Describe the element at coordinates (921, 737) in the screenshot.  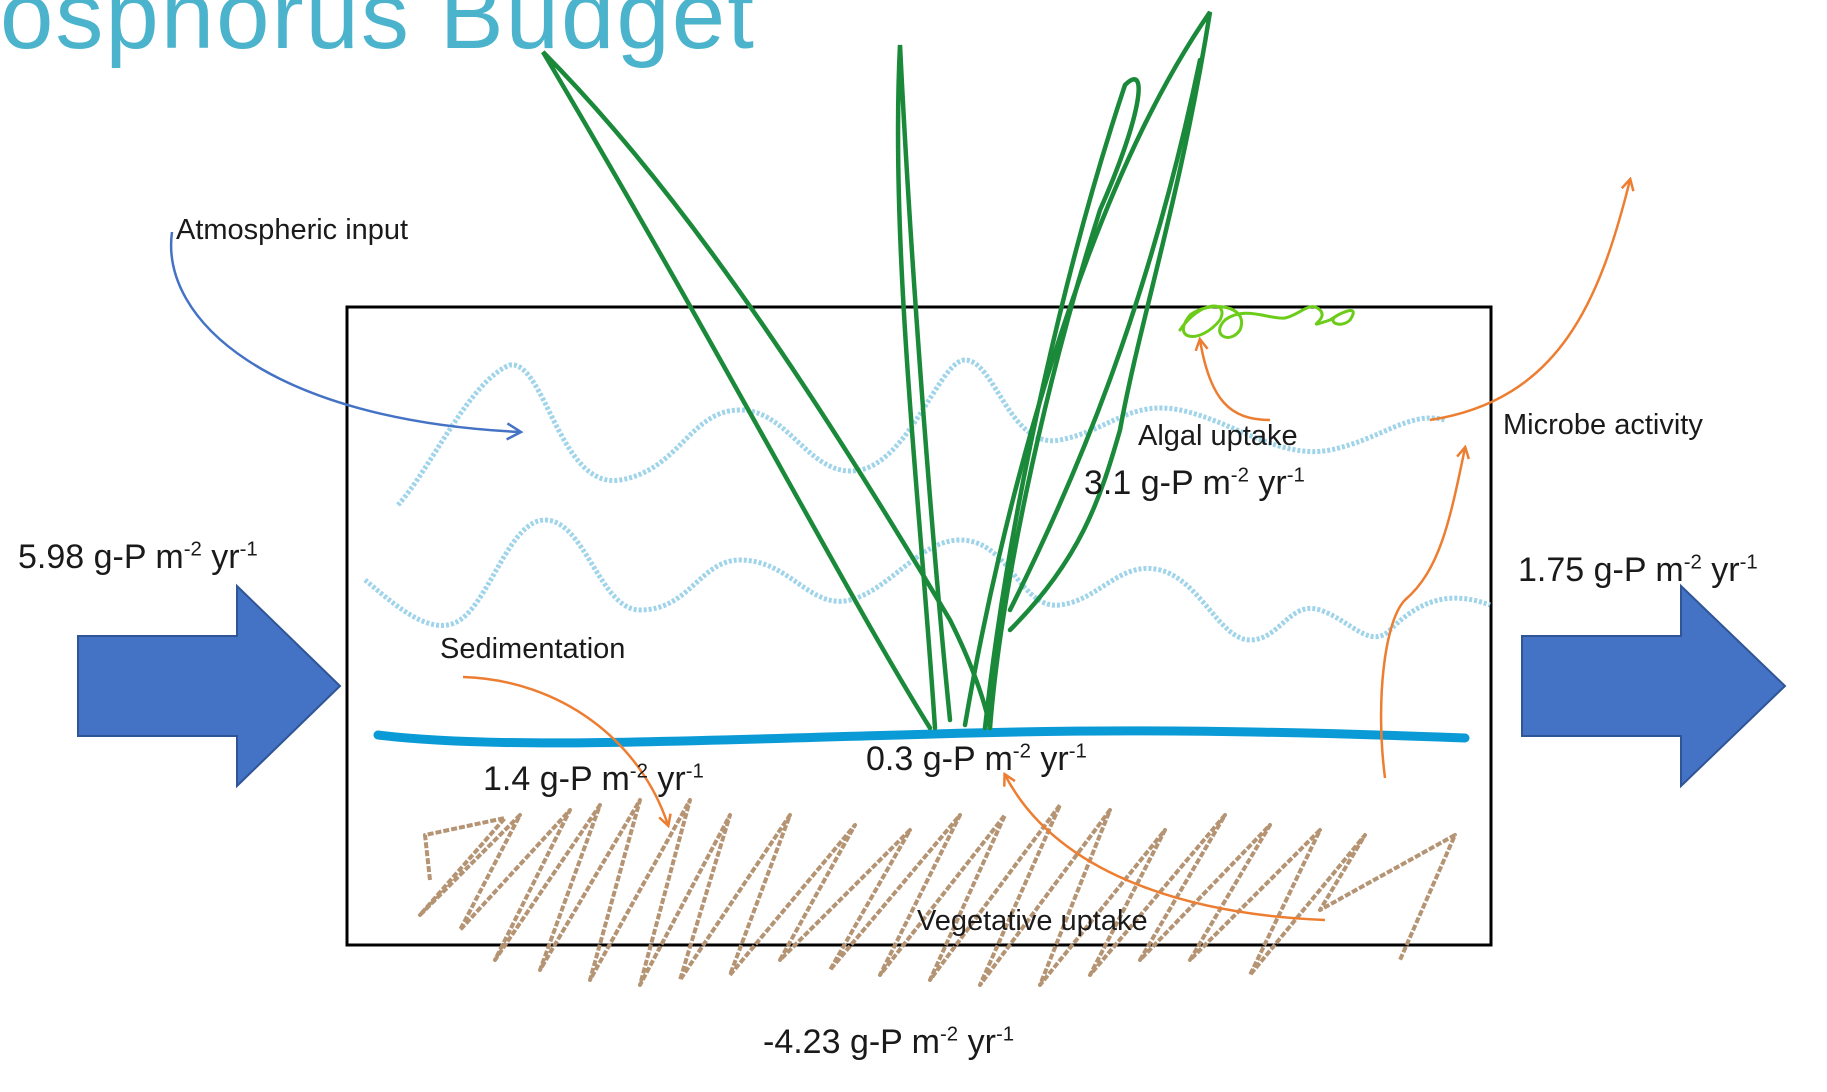
I see `sediment-surface-line` at that location.